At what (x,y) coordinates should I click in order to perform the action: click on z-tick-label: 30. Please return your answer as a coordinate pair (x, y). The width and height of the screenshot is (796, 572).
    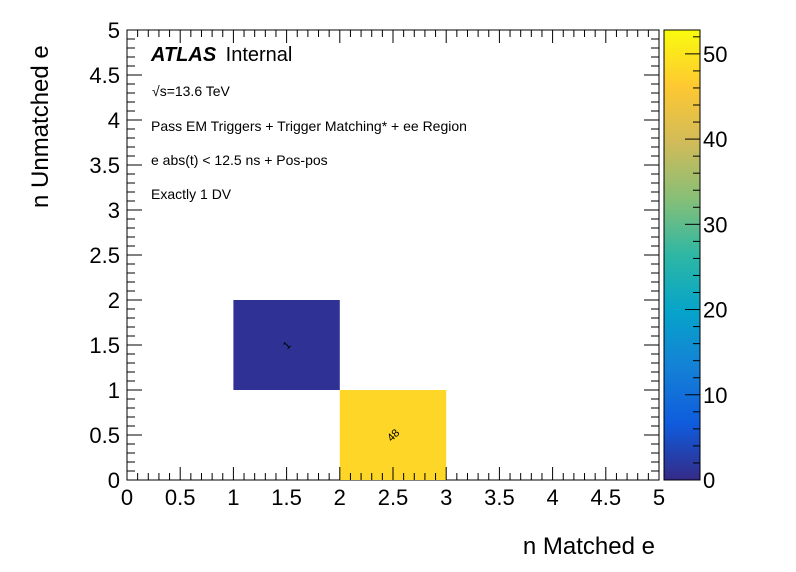
    Looking at the image, I should click on (715, 224).